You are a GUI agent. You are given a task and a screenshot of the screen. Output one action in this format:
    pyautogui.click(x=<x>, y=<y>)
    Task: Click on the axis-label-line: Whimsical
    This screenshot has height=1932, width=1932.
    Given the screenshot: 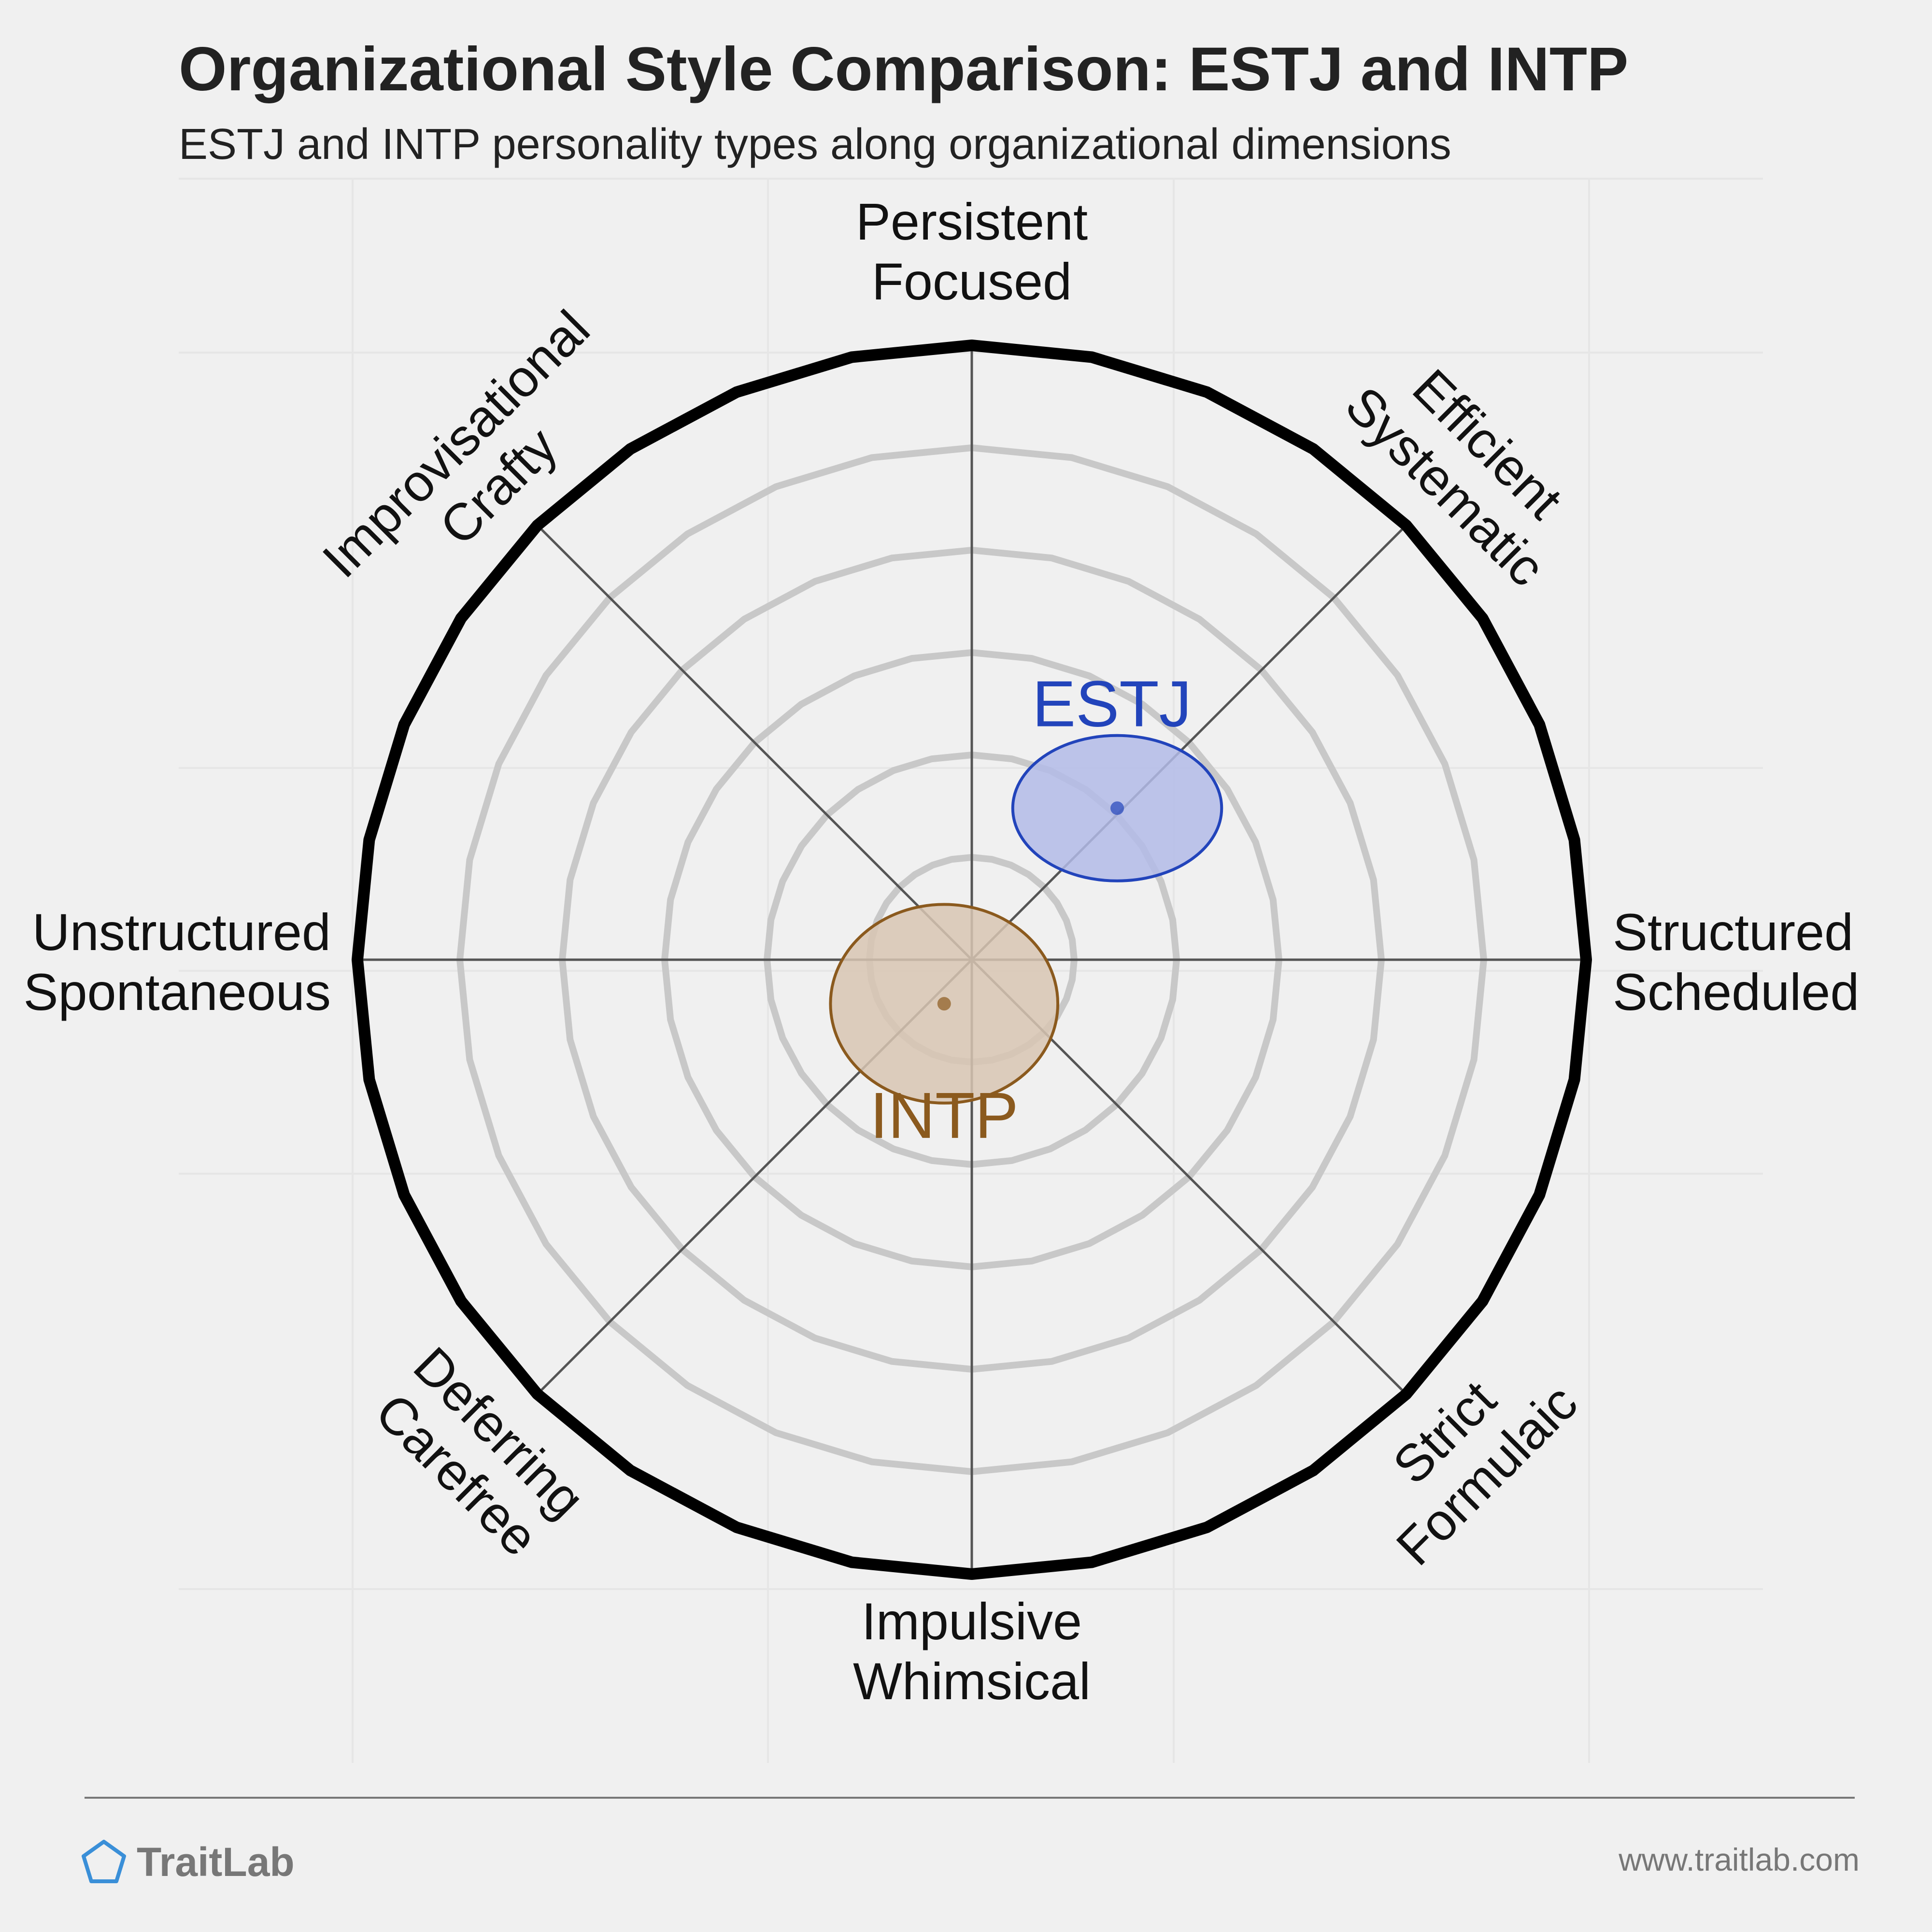 What is the action you would take?
    pyautogui.click(x=972, y=1681)
    